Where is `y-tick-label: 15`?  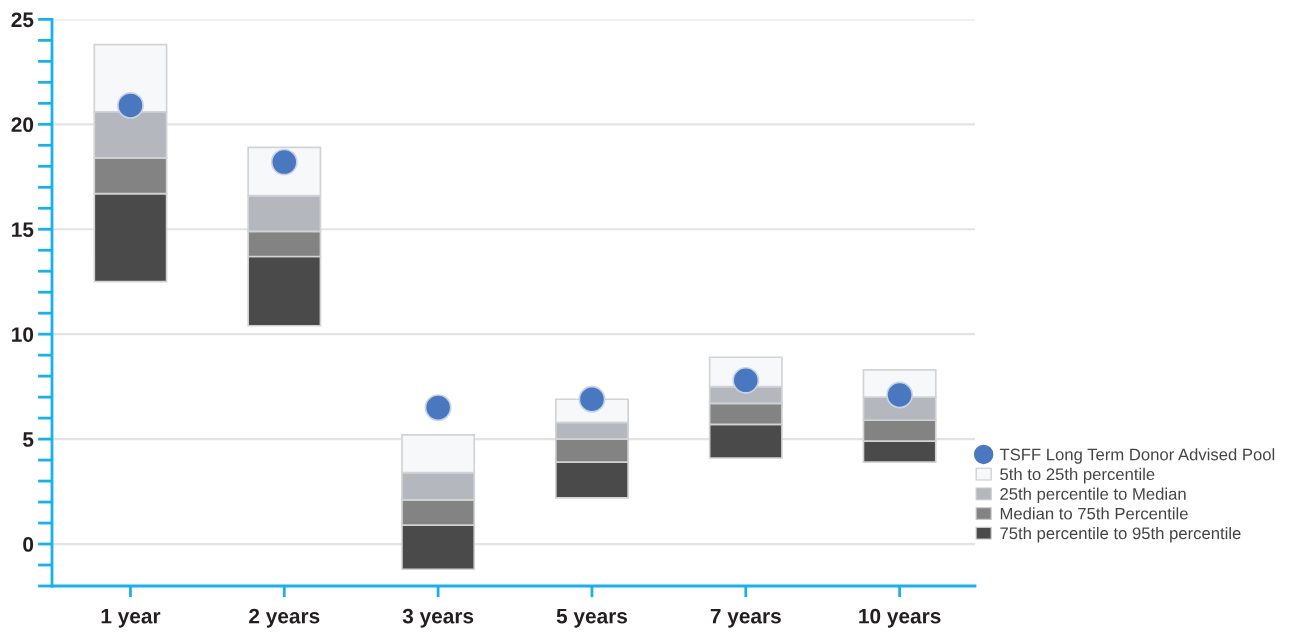
y-tick-label: 15 is located at coordinates (23, 229).